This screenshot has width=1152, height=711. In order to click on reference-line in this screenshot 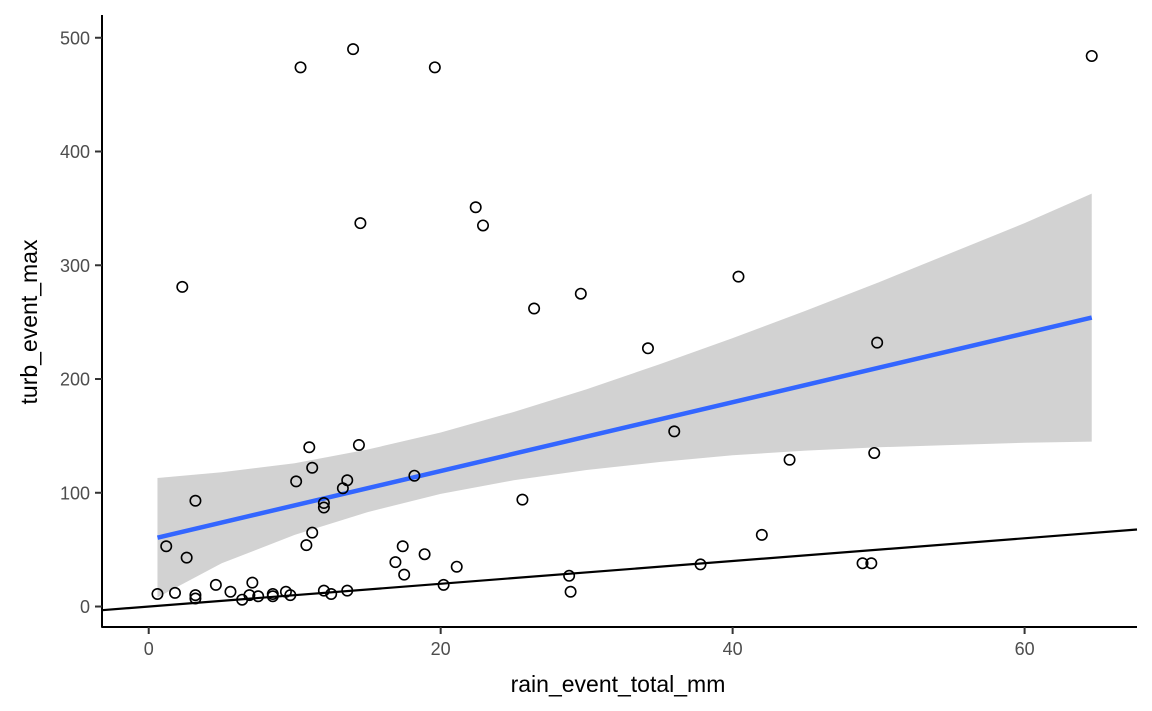, I will do `click(619, 570)`.